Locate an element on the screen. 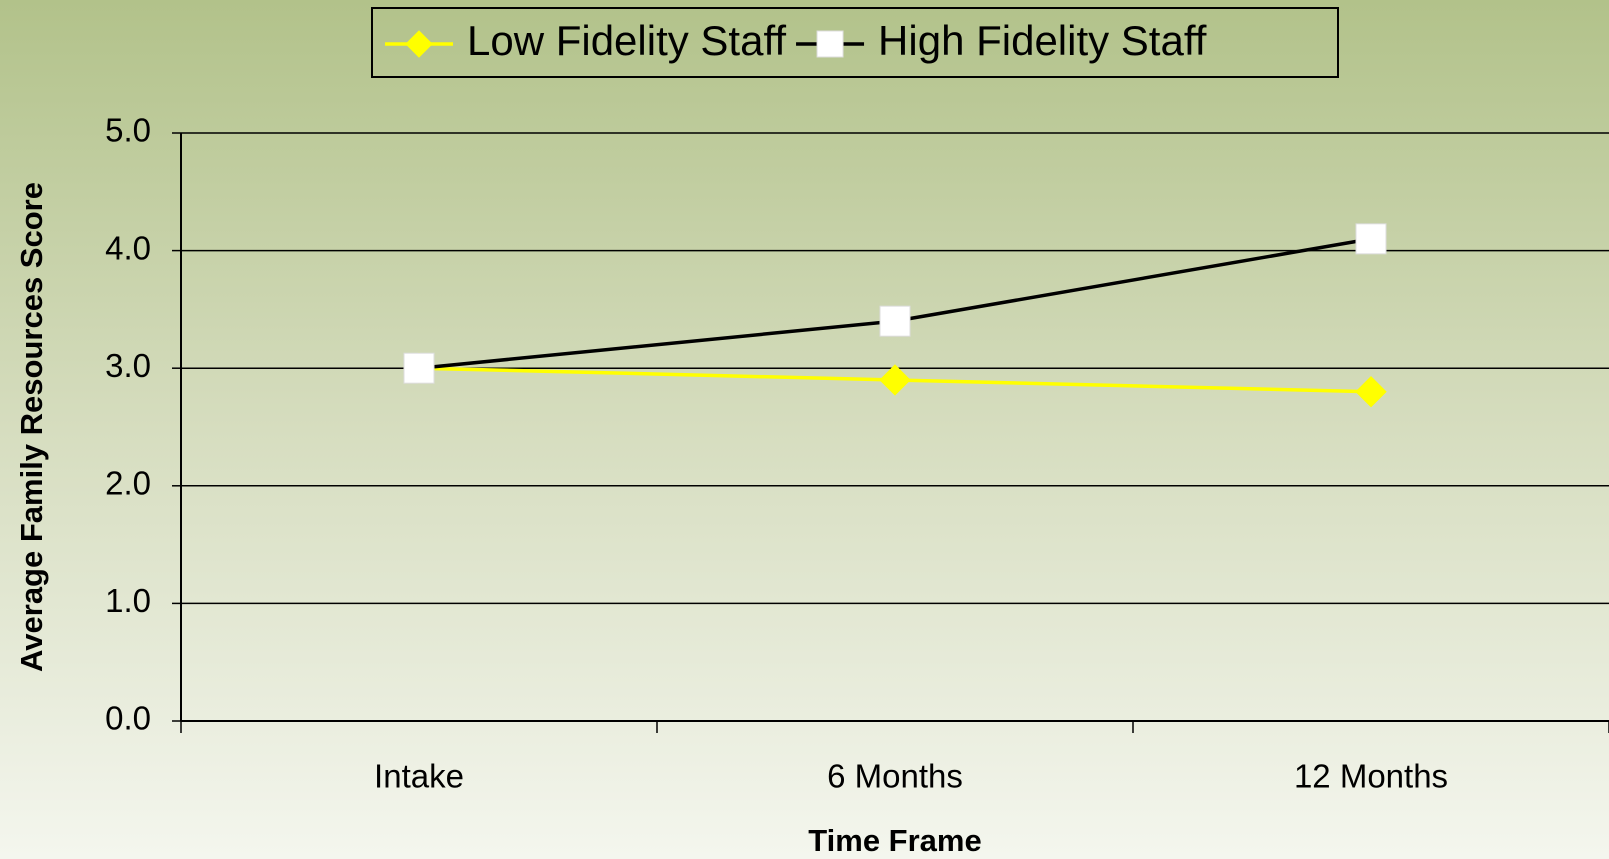 The height and width of the screenshot is (859, 1609). x-tick-label: Intake is located at coordinates (419, 776).